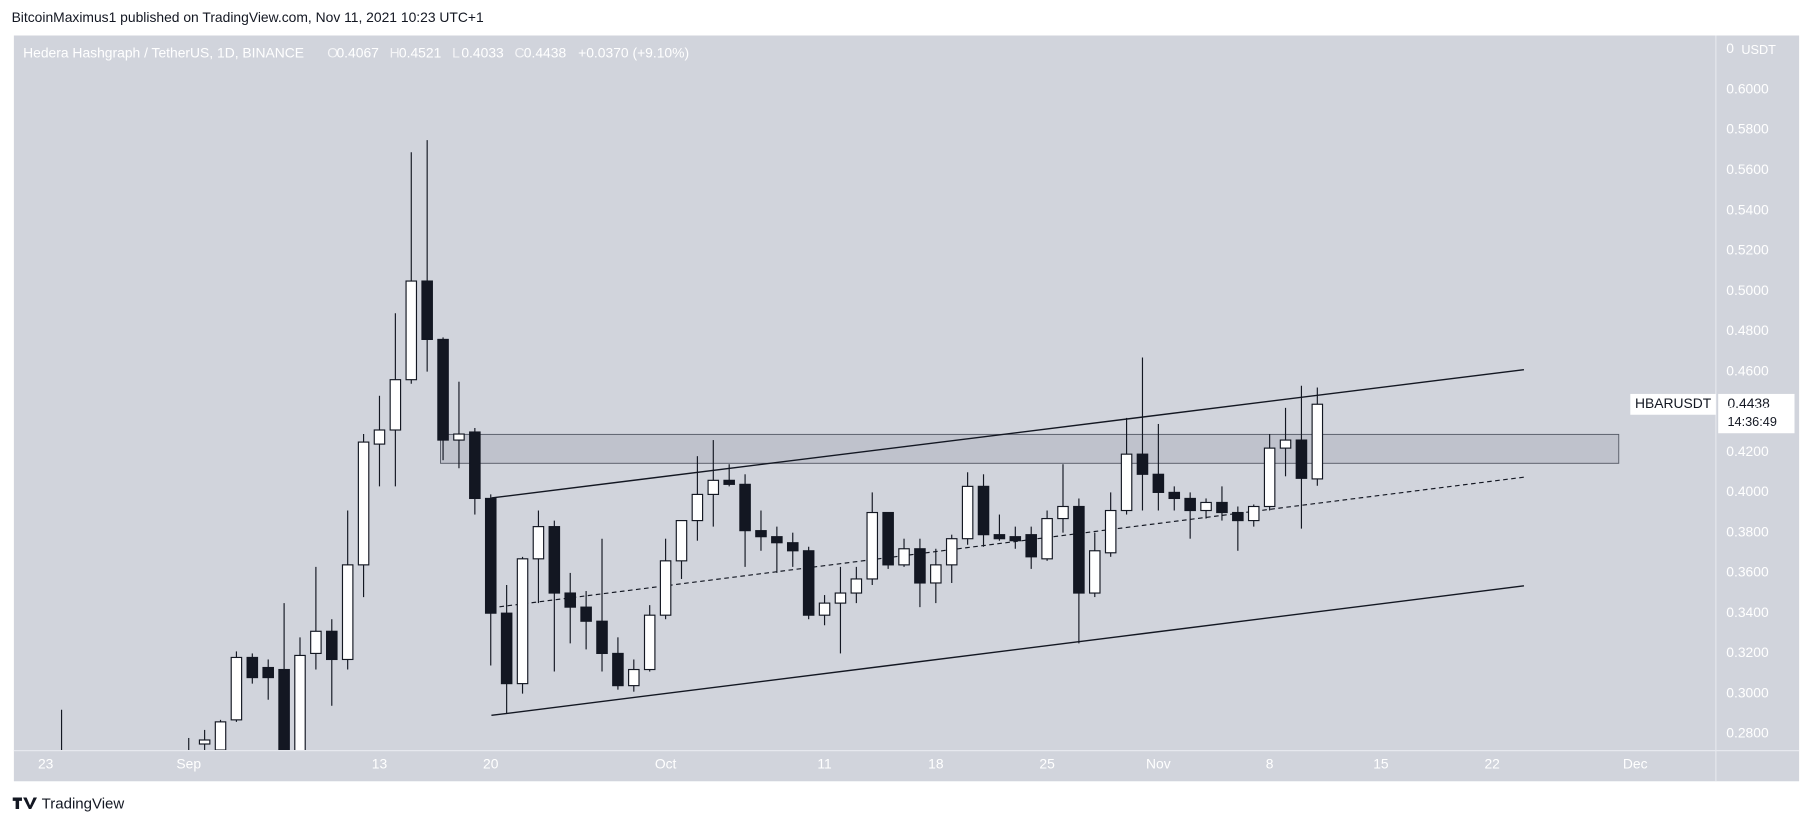 The height and width of the screenshot is (826, 1813). I want to click on symbol-tag-box, so click(1673, 404).